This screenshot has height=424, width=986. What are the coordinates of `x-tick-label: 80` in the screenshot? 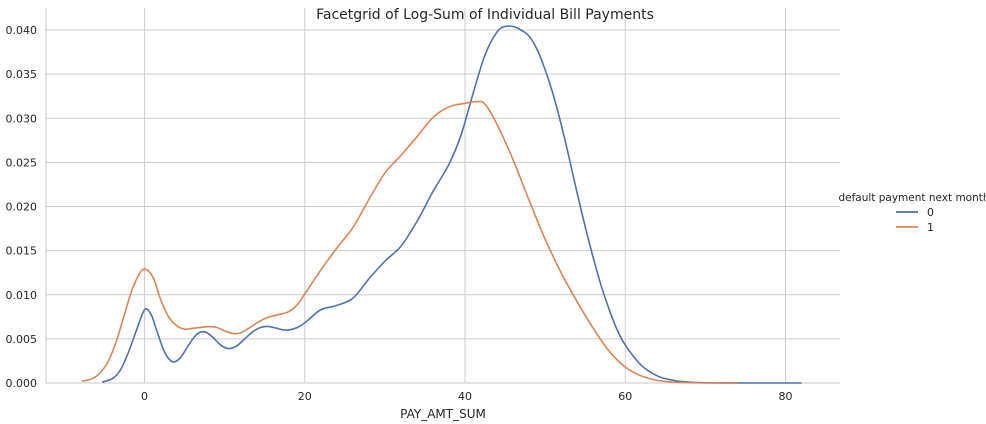 It's located at (786, 396).